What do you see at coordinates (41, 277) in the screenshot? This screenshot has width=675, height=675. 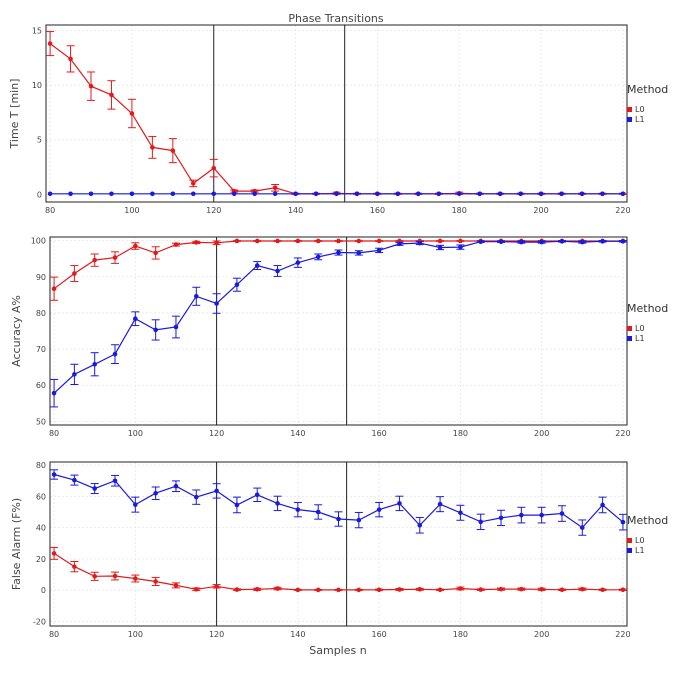 I see `y-tick-label: 90` at bounding box center [41, 277].